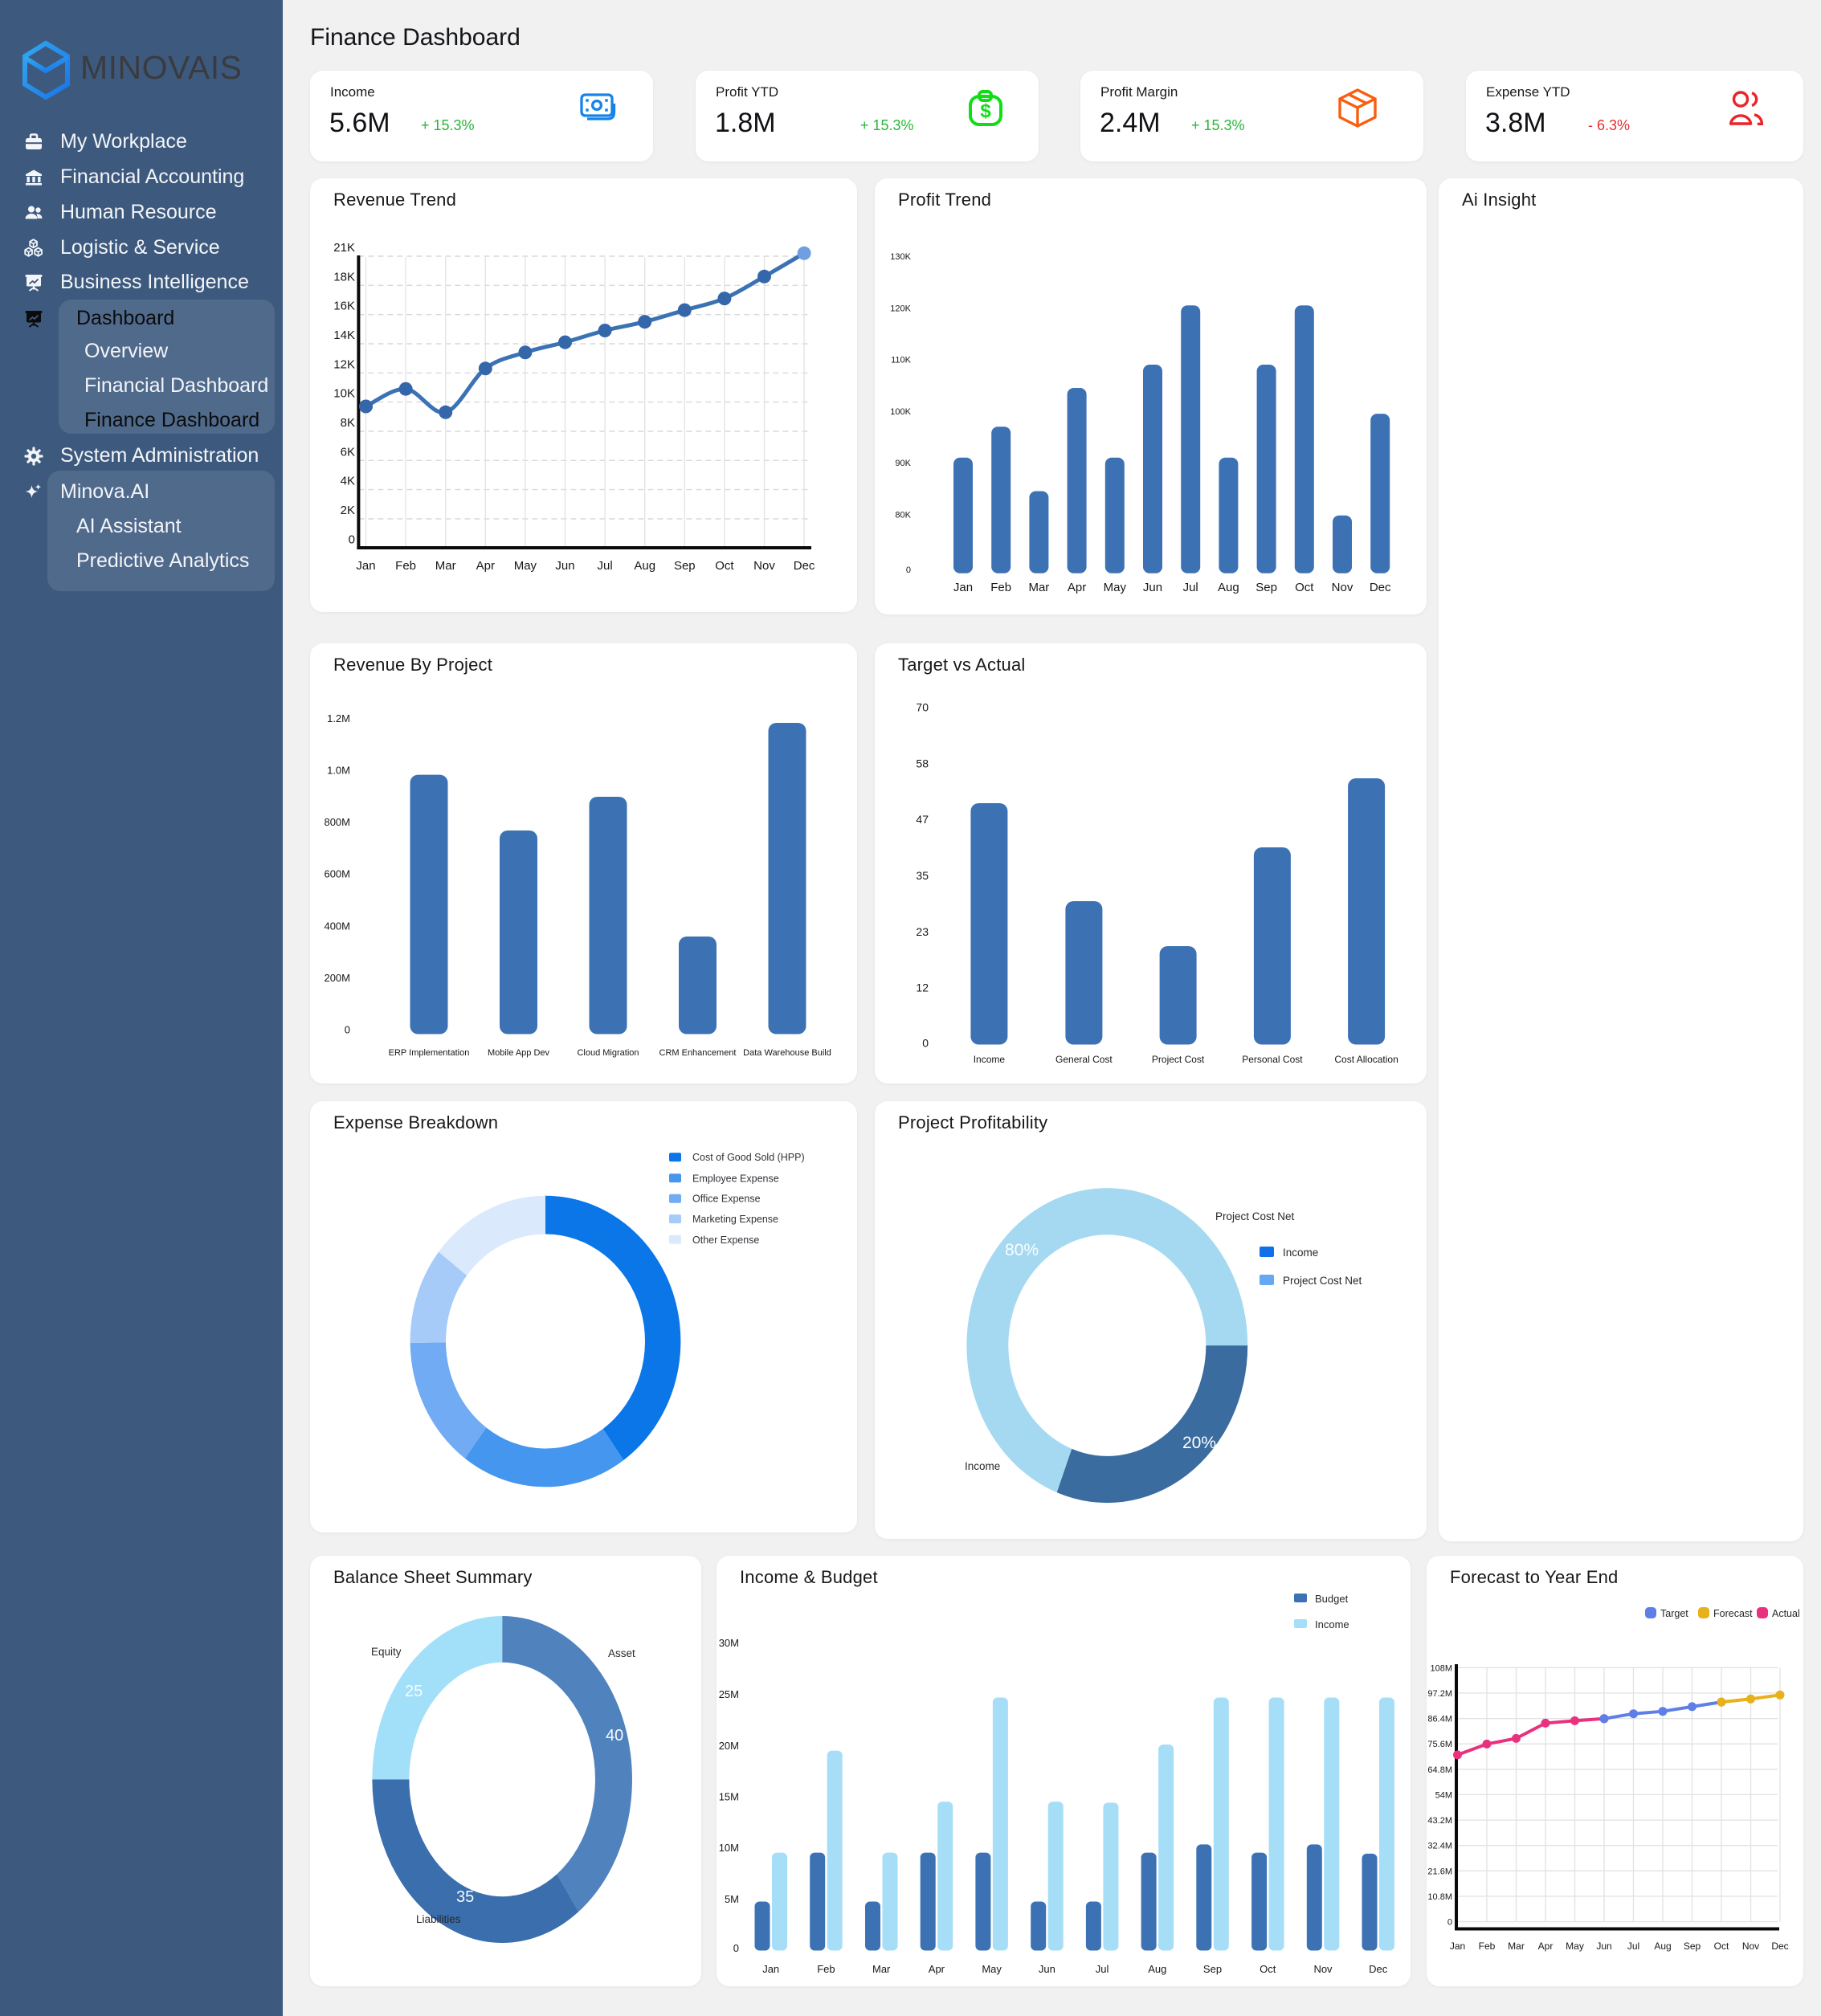 The height and width of the screenshot is (2016, 1821). I want to click on svg-text: 200M, so click(337, 978).